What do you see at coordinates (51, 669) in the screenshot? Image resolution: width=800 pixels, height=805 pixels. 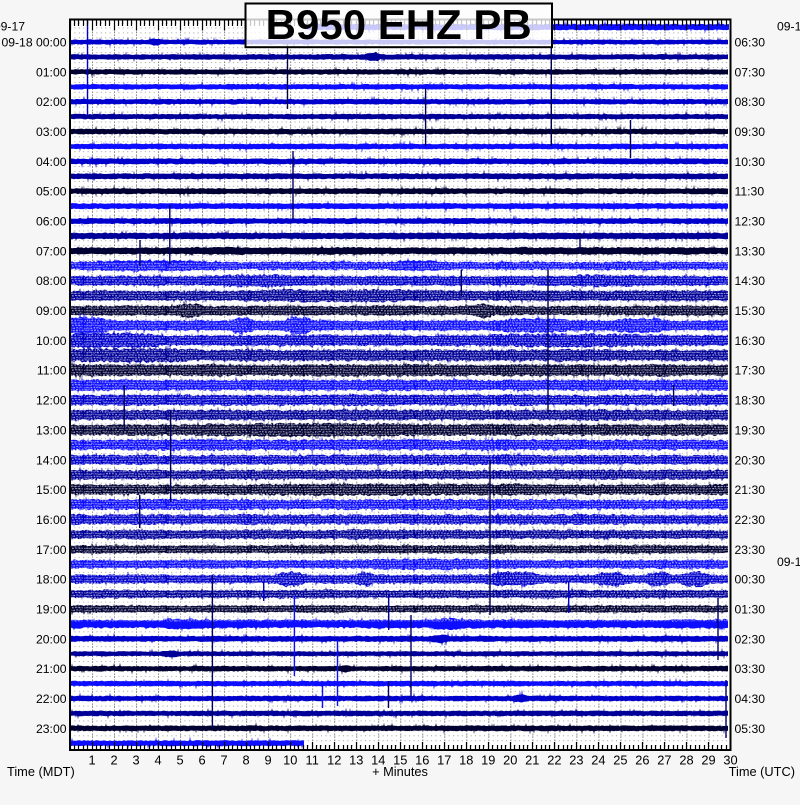 I see `svg-text: 21:00` at bounding box center [51, 669].